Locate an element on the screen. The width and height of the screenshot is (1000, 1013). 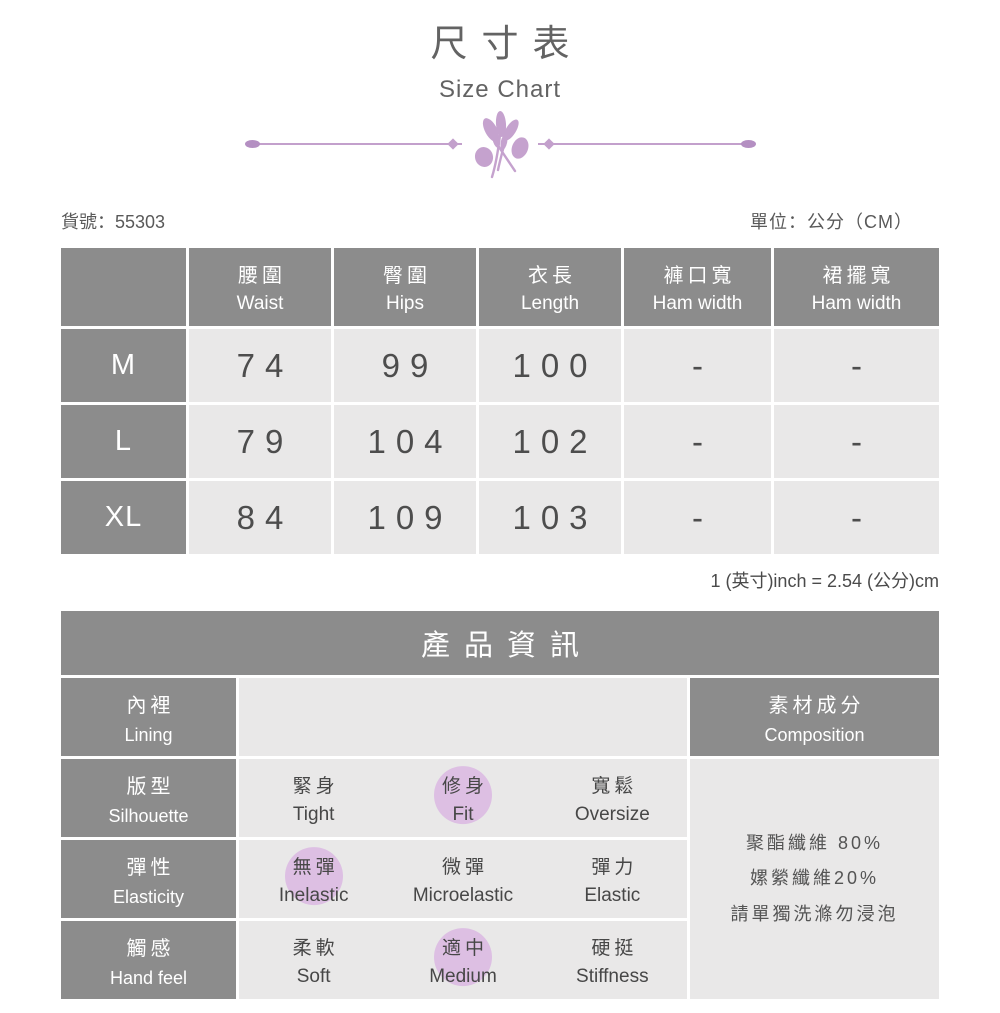
table-cell: 100 is located at coordinates (550, 365).